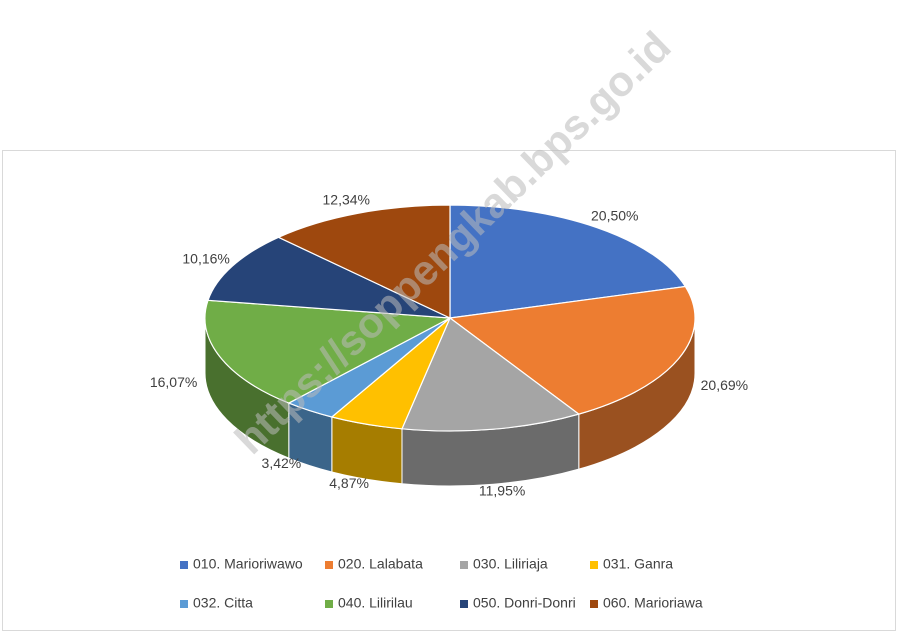  I want to click on legend-label: 050. Donri-Donri, so click(524, 603).